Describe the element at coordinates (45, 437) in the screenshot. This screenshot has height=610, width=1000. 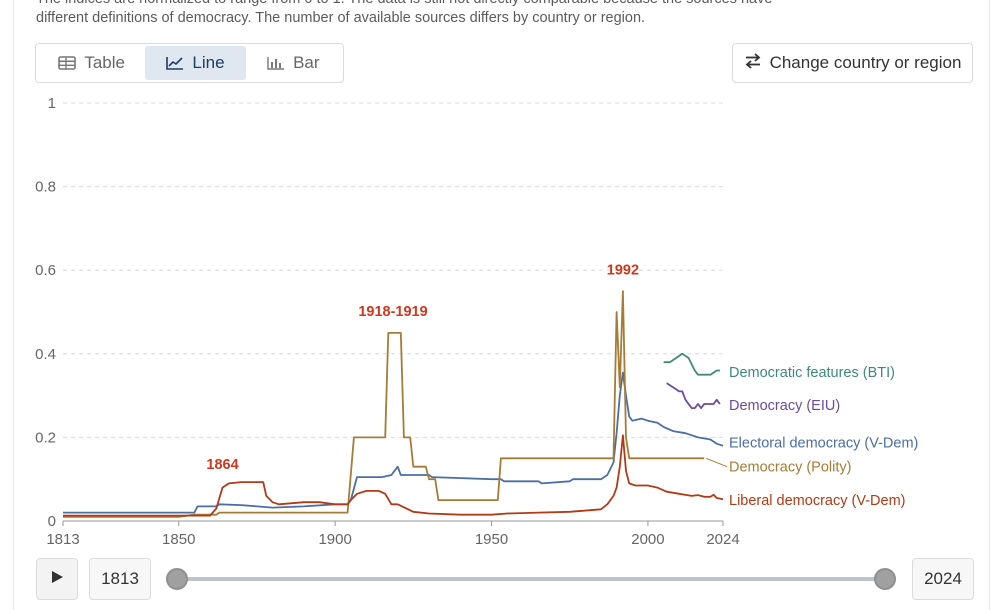
I see `y-tick-label: 0.2` at that location.